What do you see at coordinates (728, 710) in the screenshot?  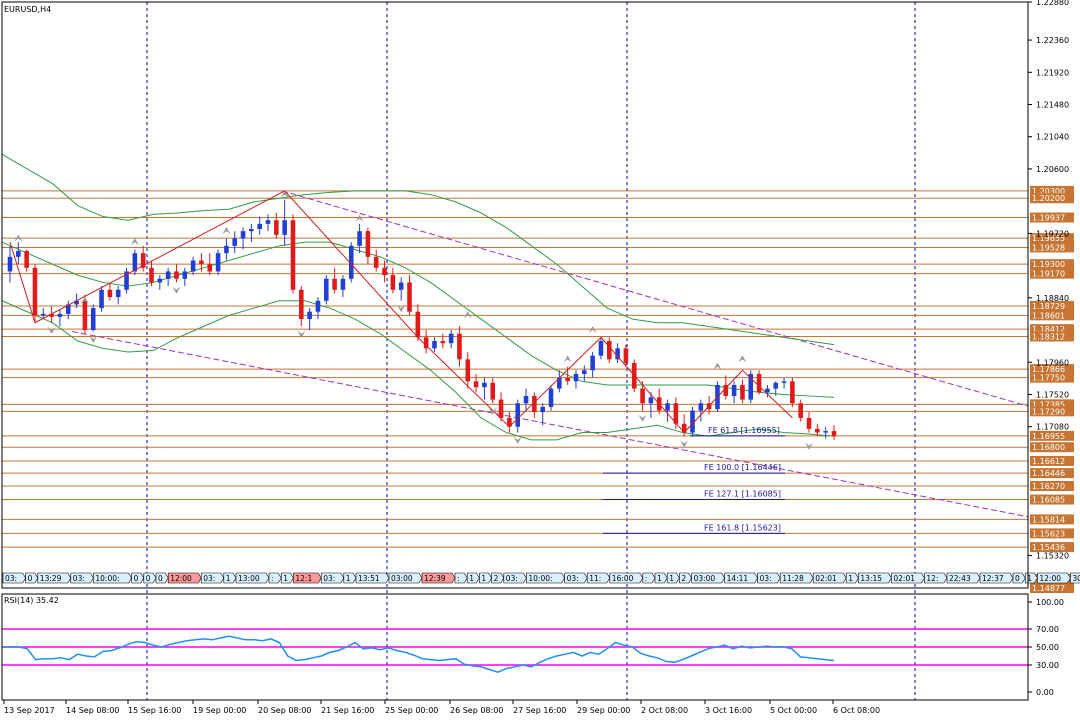 I see `time-tick-label: 3 Oct 16:00` at bounding box center [728, 710].